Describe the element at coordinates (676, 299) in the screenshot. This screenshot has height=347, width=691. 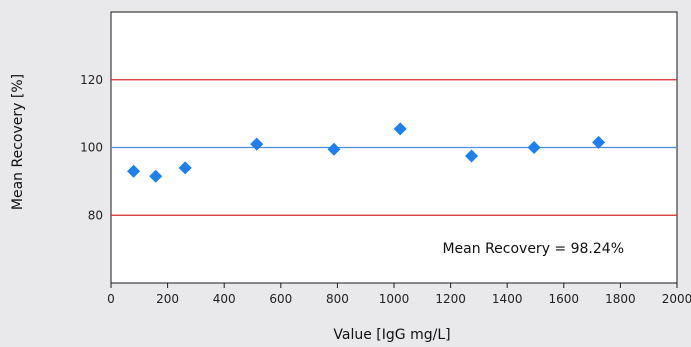
I see `x-tick-label: 2000` at that location.